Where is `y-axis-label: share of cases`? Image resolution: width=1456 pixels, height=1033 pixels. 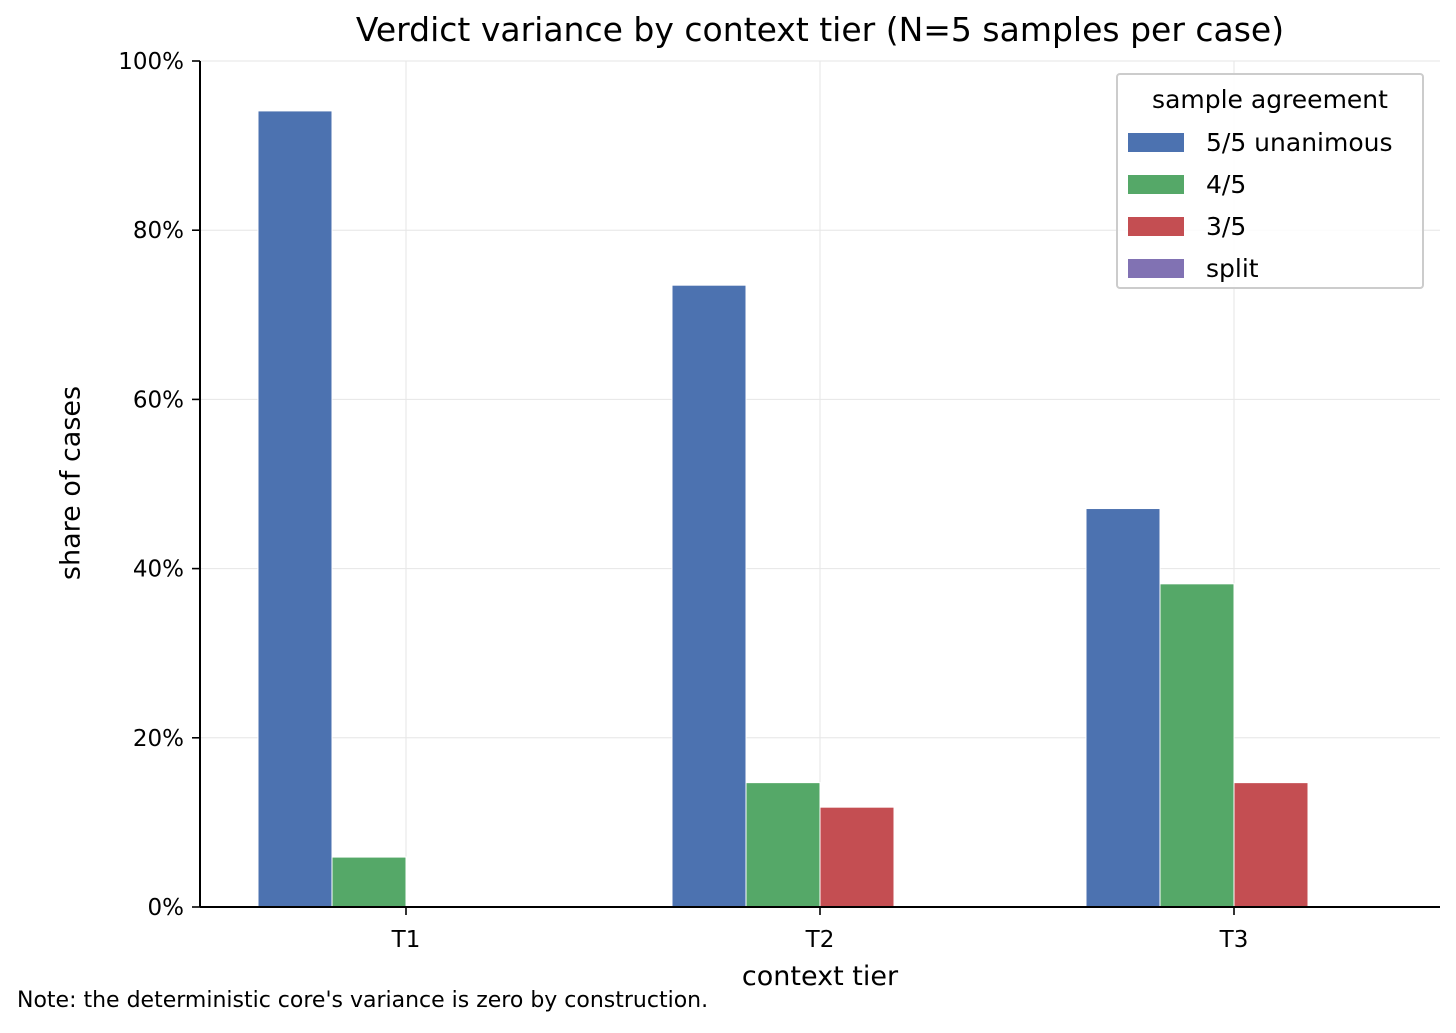 y-axis-label: share of cases is located at coordinates (71, 483).